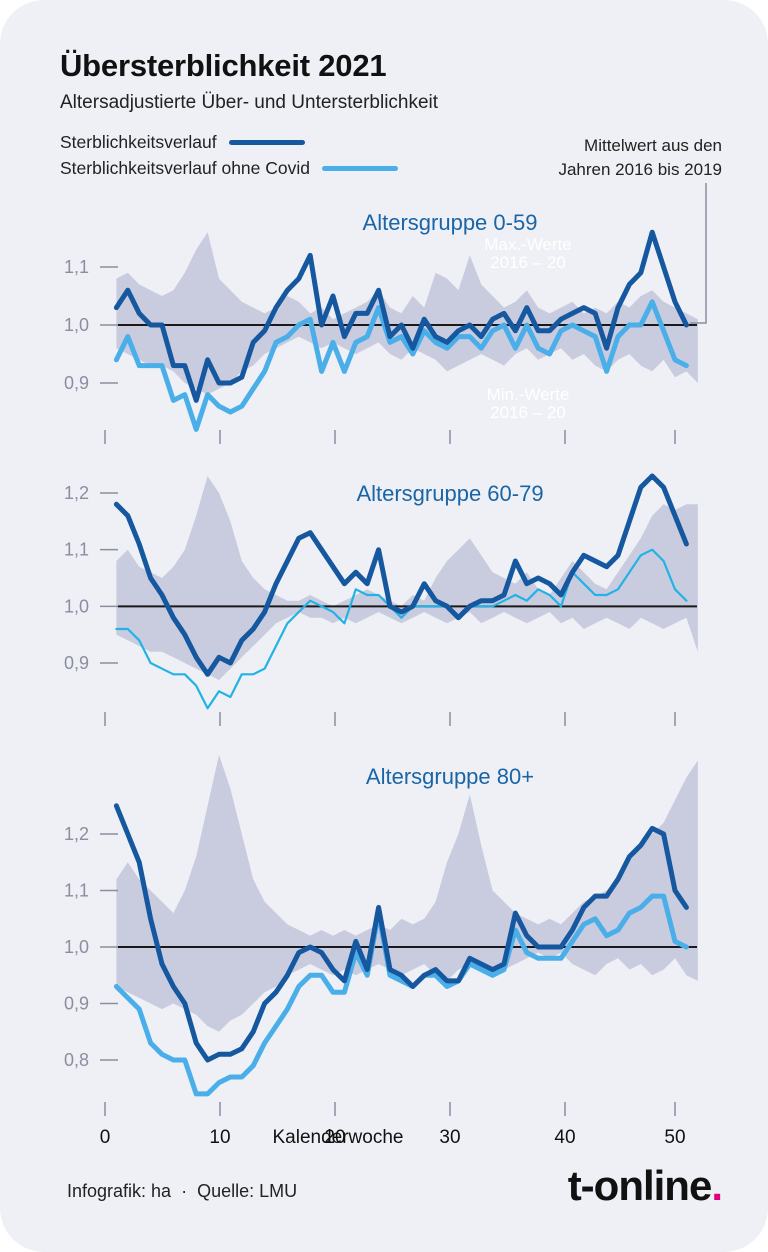  I want to click on footer-source: Quelle: LMU, so click(247, 1191).